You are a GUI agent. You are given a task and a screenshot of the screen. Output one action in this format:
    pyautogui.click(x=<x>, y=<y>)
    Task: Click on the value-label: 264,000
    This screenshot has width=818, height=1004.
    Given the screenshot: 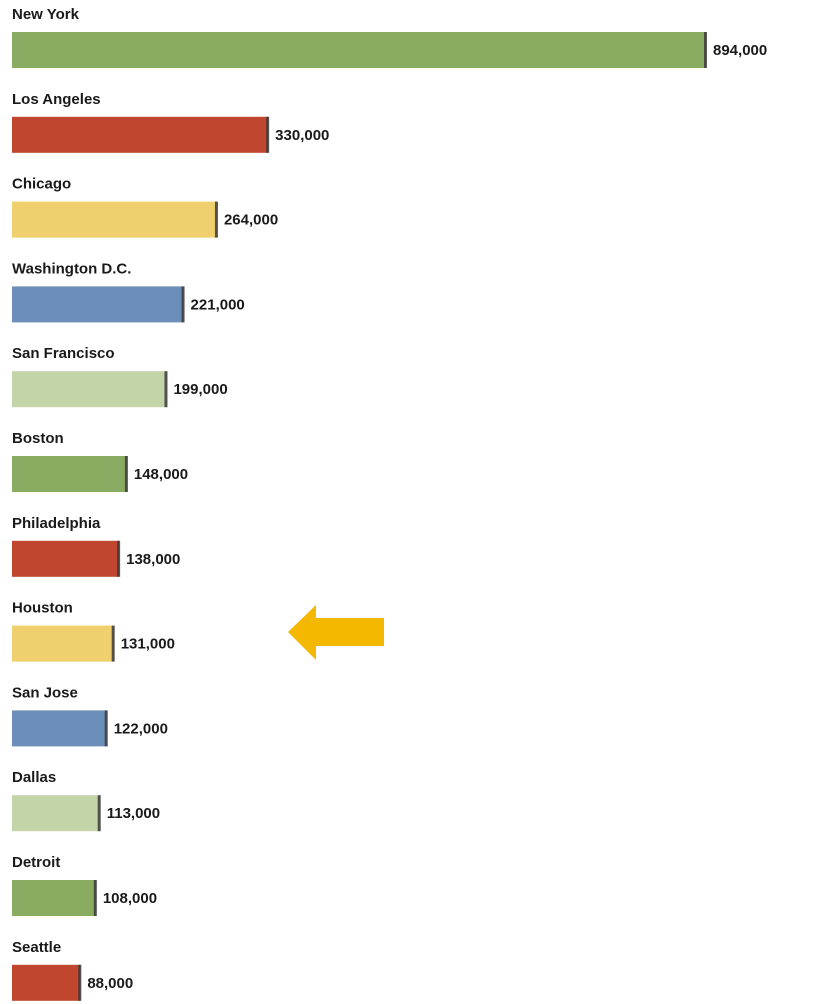 What is the action you would take?
    pyautogui.click(x=251, y=220)
    